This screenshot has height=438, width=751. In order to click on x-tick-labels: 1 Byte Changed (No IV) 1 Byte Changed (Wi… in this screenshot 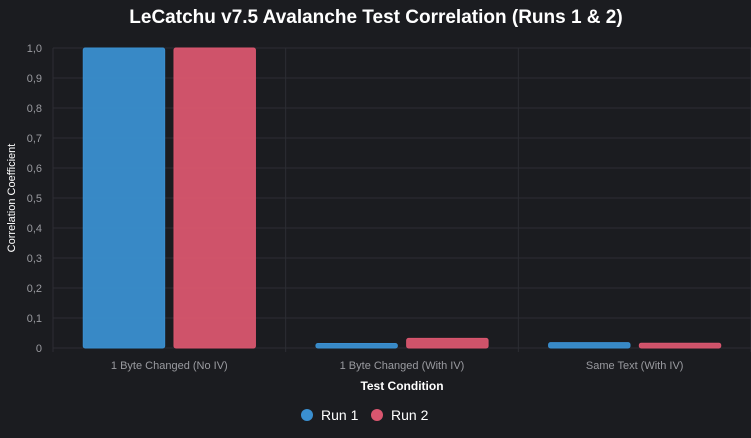, I will do `click(397, 366)`.